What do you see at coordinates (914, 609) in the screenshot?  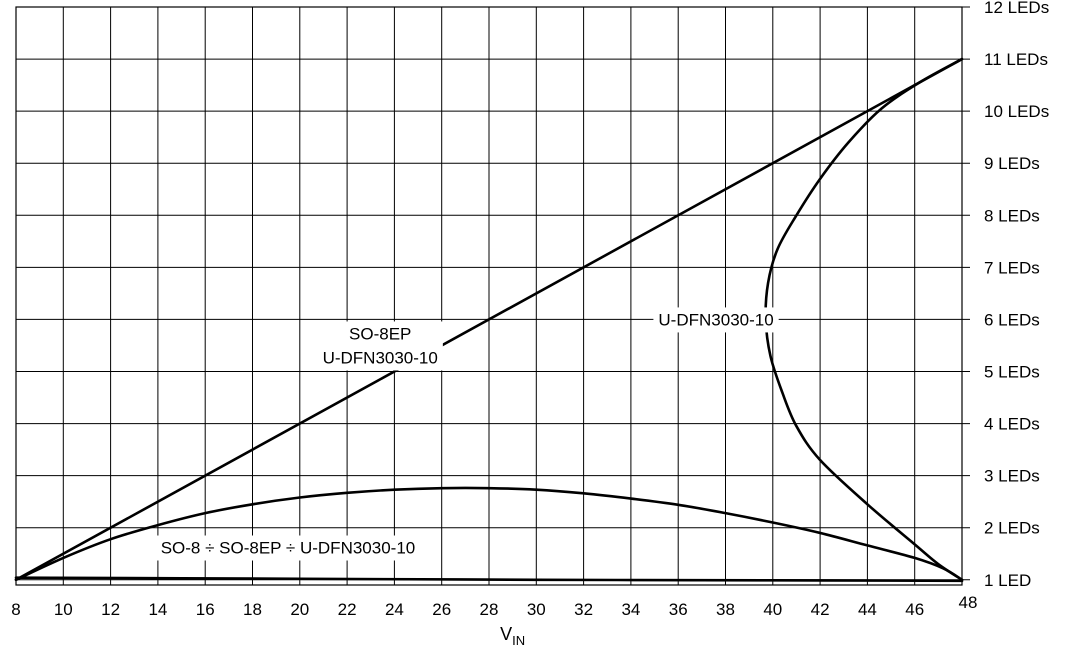 I see `x-tick-label: 46` at bounding box center [914, 609].